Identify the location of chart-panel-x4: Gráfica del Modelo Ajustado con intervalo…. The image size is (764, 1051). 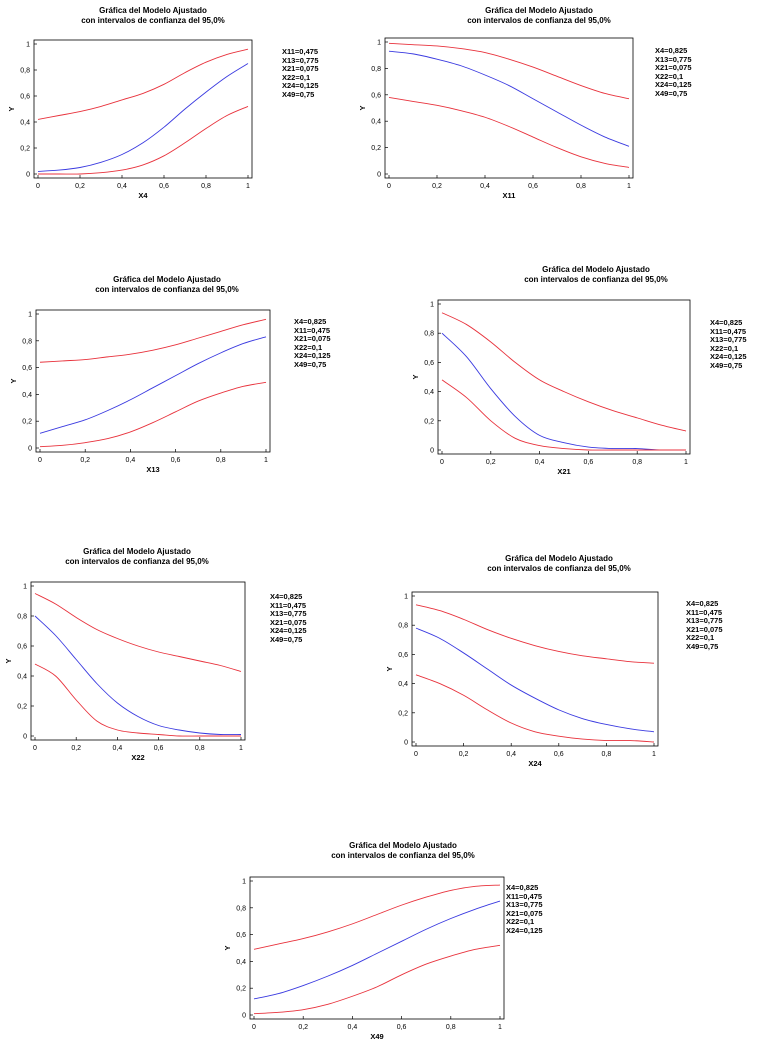
(180, 100).